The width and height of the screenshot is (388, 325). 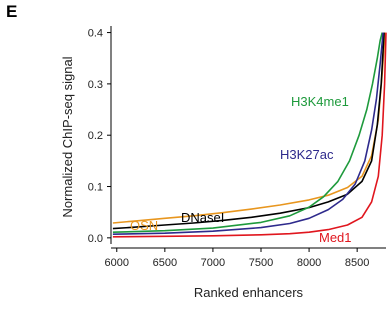 What do you see at coordinates (95, 239) in the screenshot?
I see `y-tick-label: 0.0` at bounding box center [95, 239].